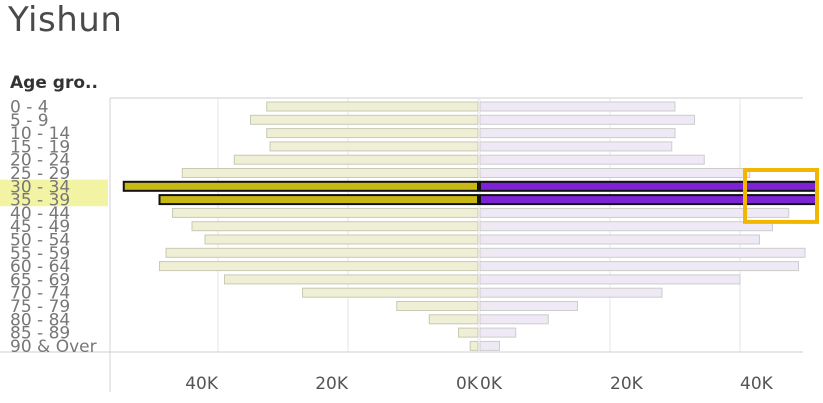 Image resolution: width=823 pixels, height=403 pixels. Describe the element at coordinates (332, 384) in the screenshot. I see `x-tick-label-left: 20K` at that location.